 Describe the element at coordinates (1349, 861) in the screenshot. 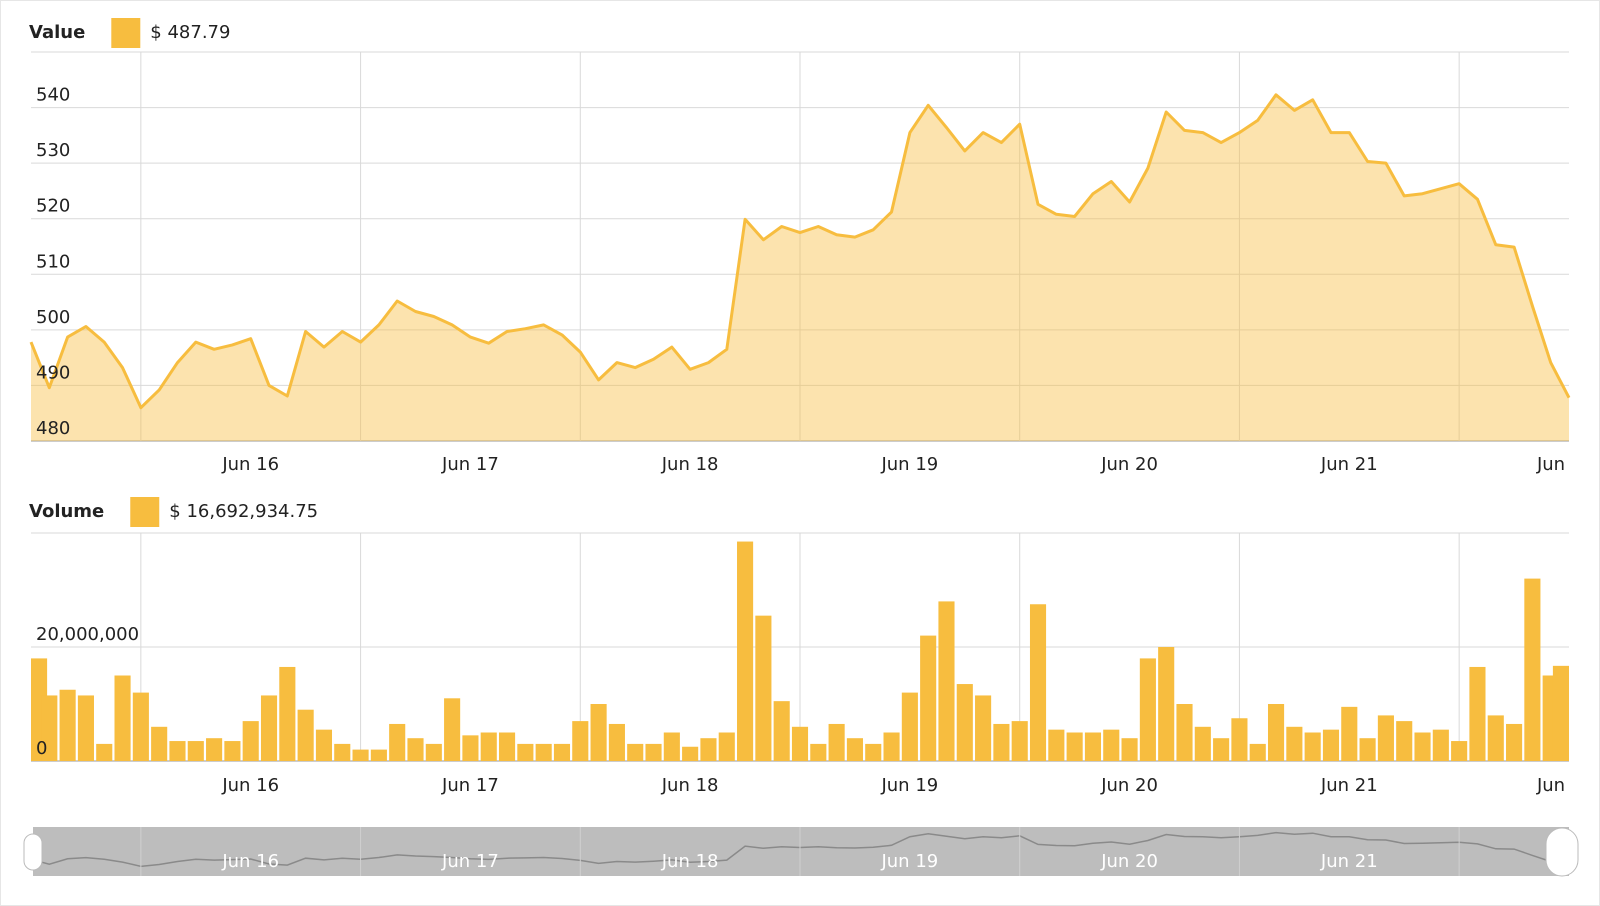

I see `navigator-label: Jun 21` at that location.